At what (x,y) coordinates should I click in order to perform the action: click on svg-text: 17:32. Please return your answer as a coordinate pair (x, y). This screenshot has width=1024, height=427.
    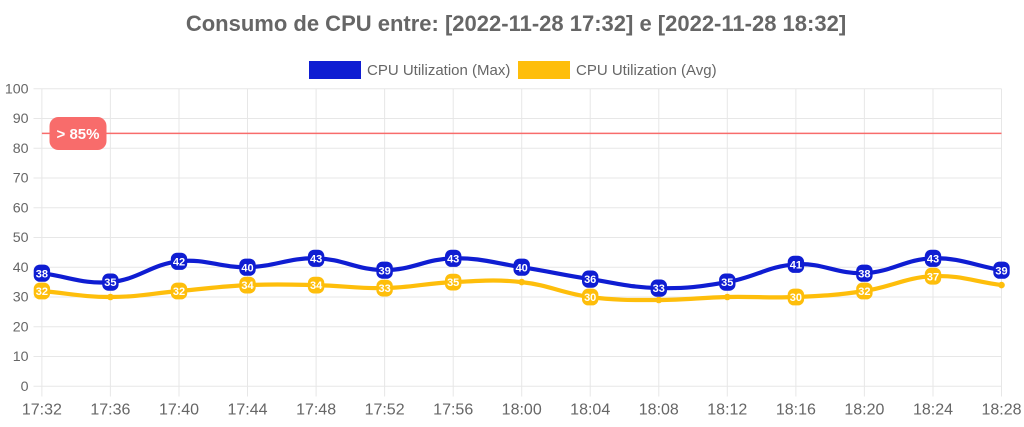
    Looking at the image, I should click on (42, 410).